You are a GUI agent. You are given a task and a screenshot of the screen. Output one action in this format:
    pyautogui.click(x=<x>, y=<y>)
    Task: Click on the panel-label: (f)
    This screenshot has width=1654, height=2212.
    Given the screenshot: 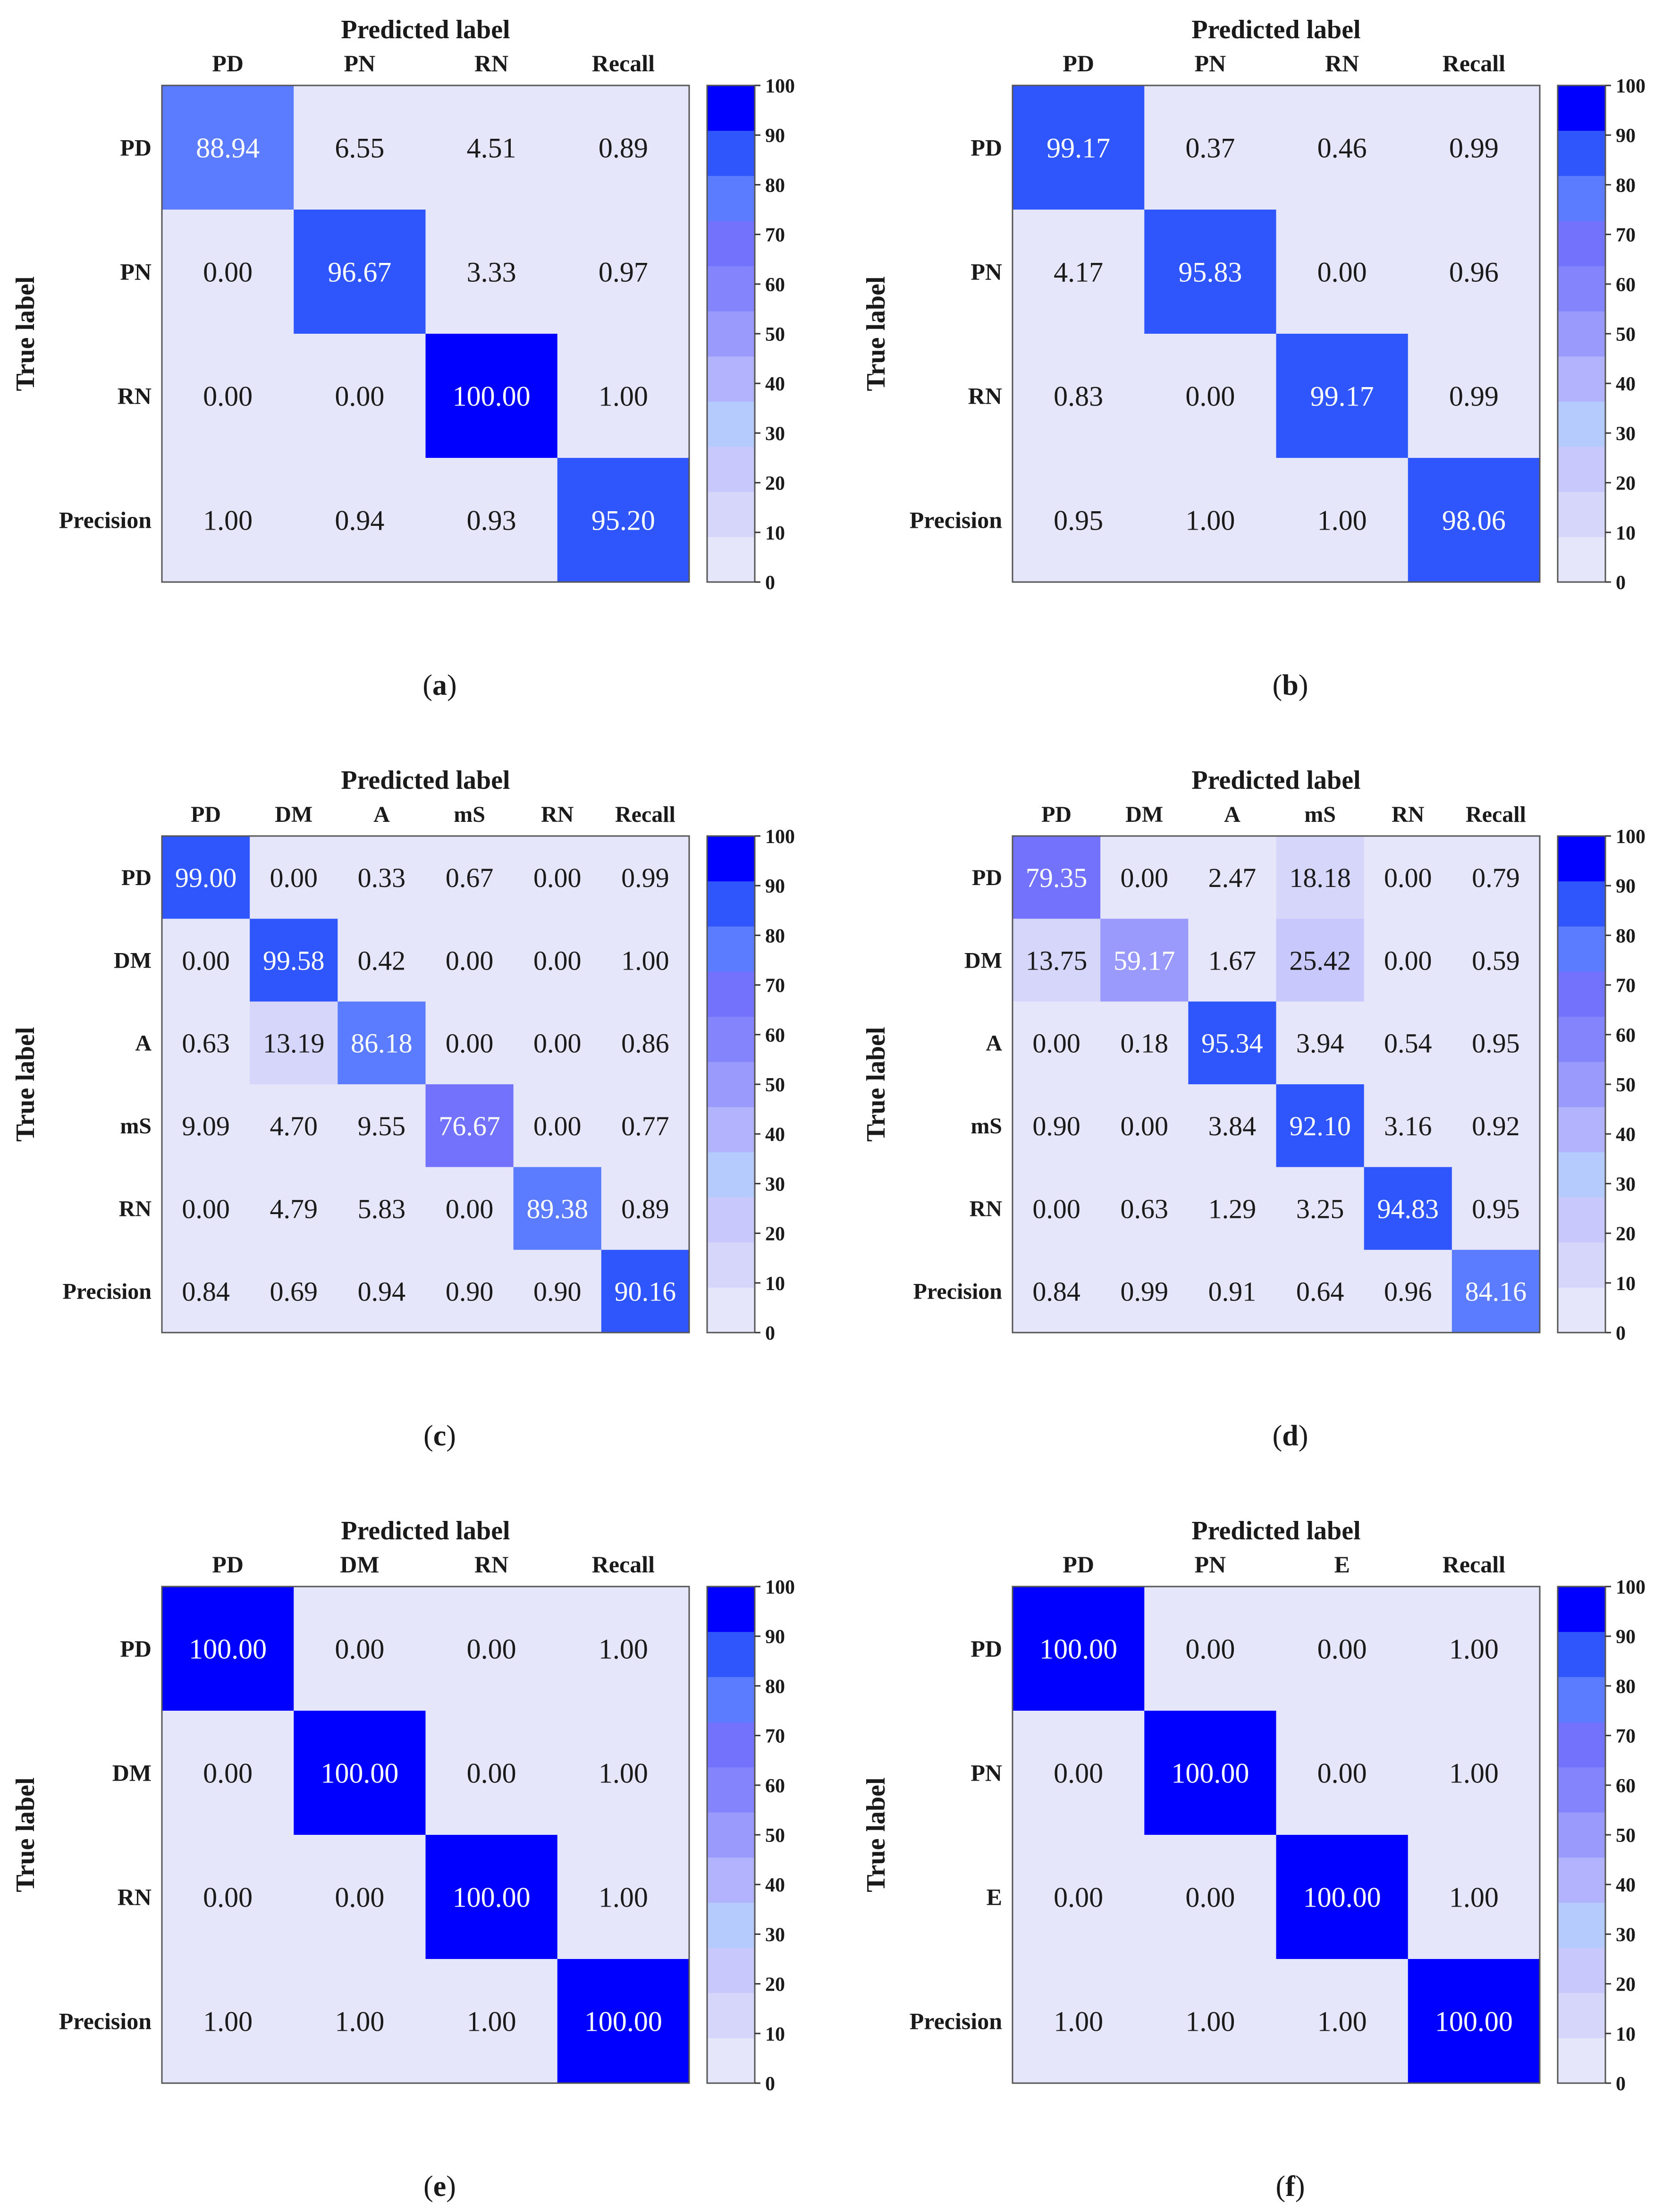 What is the action you would take?
    pyautogui.click(x=1290, y=2186)
    